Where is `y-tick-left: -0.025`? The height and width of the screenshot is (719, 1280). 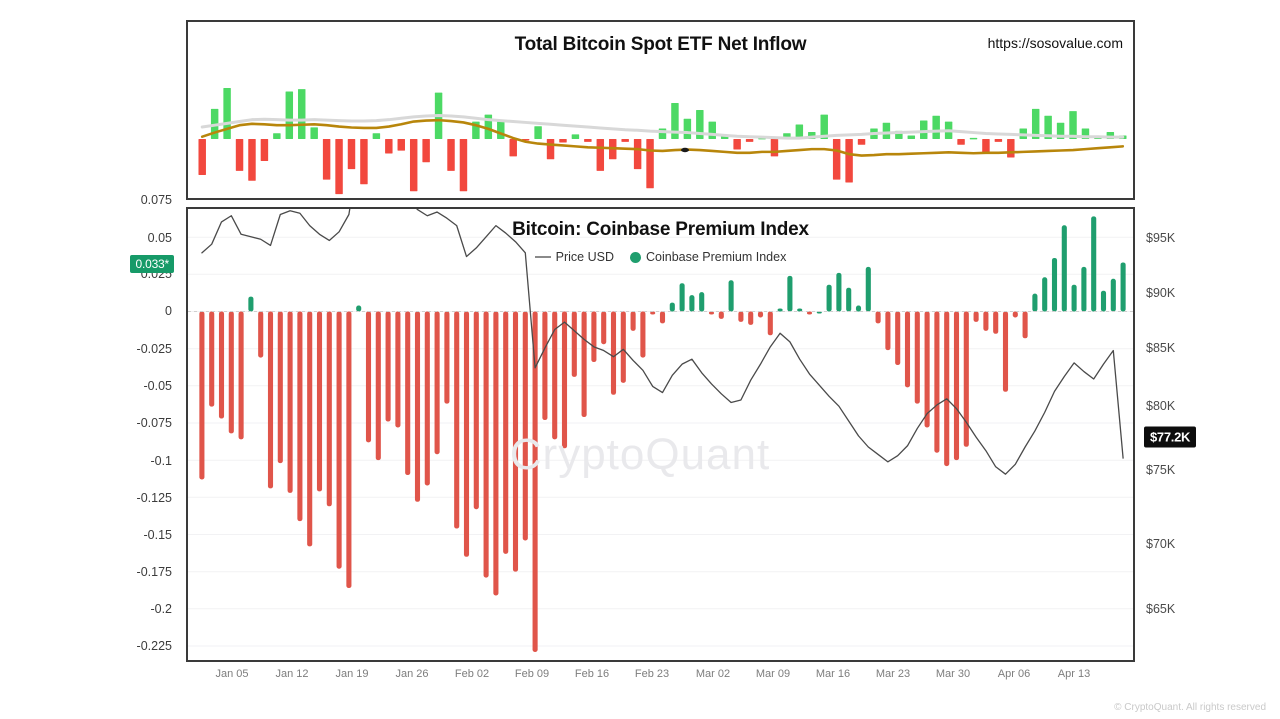 y-tick-left: -0.025 is located at coordinates (154, 349).